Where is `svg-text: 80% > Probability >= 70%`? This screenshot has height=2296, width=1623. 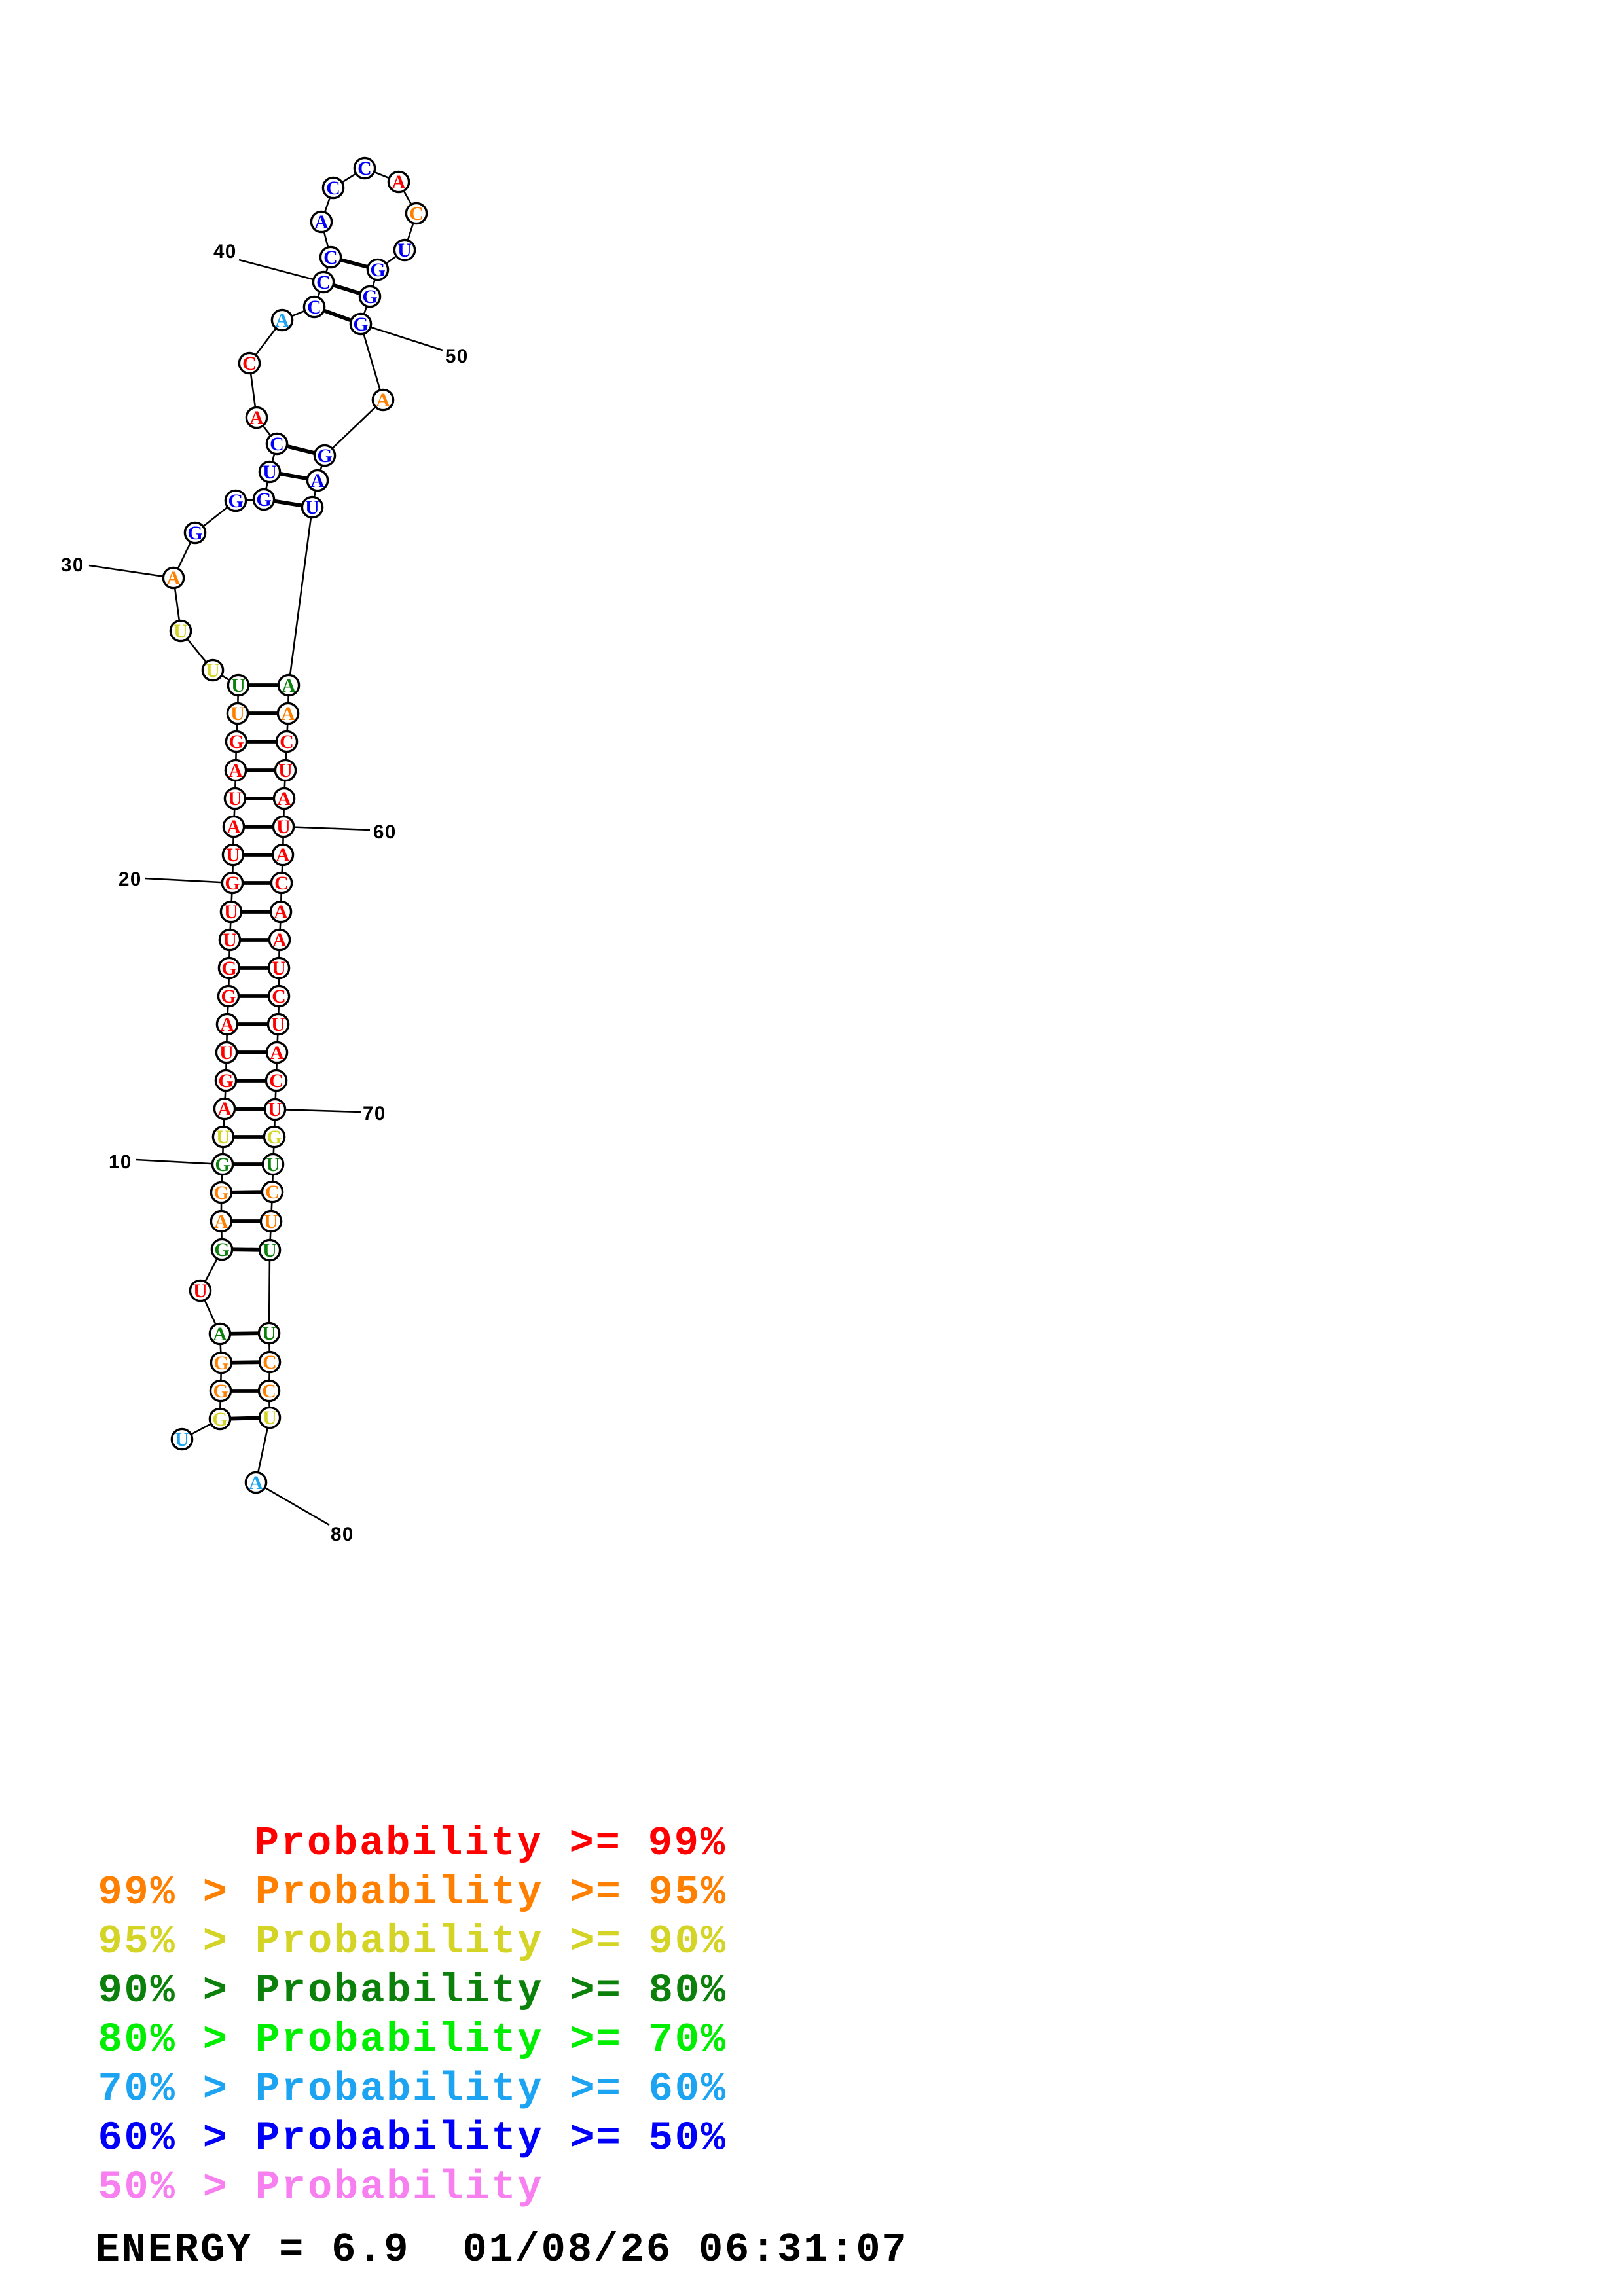 svg-text: 80% > Probability >= 70% is located at coordinates (412, 2040).